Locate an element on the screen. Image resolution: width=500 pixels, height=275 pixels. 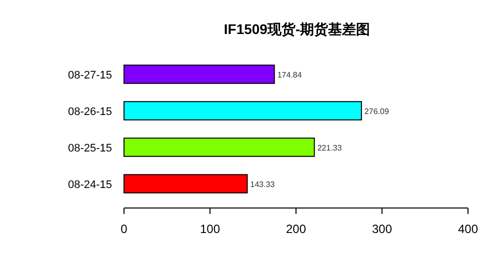
x-tick-label: 300 is located at coordinates (382, 229).